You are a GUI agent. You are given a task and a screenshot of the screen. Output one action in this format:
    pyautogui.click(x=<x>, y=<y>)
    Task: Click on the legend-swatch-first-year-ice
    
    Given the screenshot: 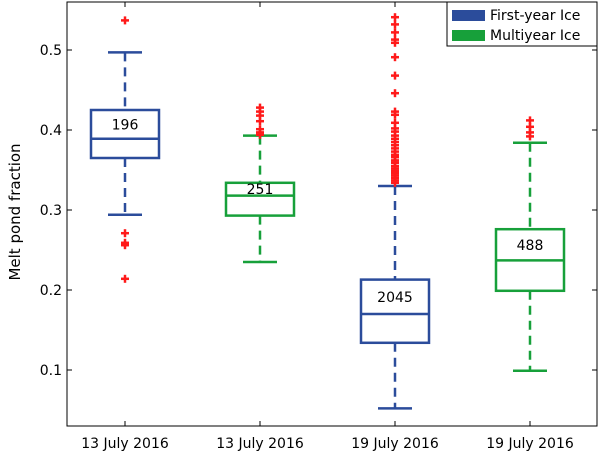 What is the action you would take?
    pyautogui.click(x=468, y=15)
    